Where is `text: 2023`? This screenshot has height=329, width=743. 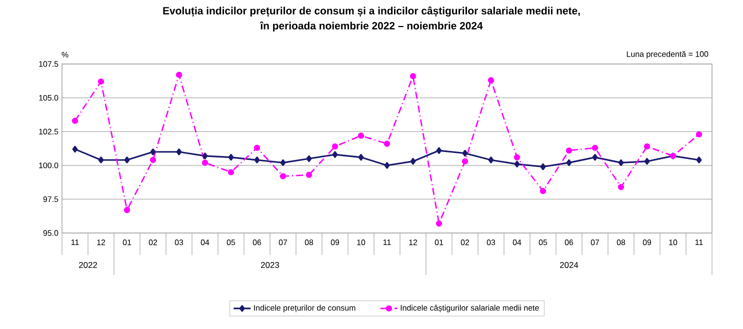
text: 2023 is located at coordinates (270, 265).